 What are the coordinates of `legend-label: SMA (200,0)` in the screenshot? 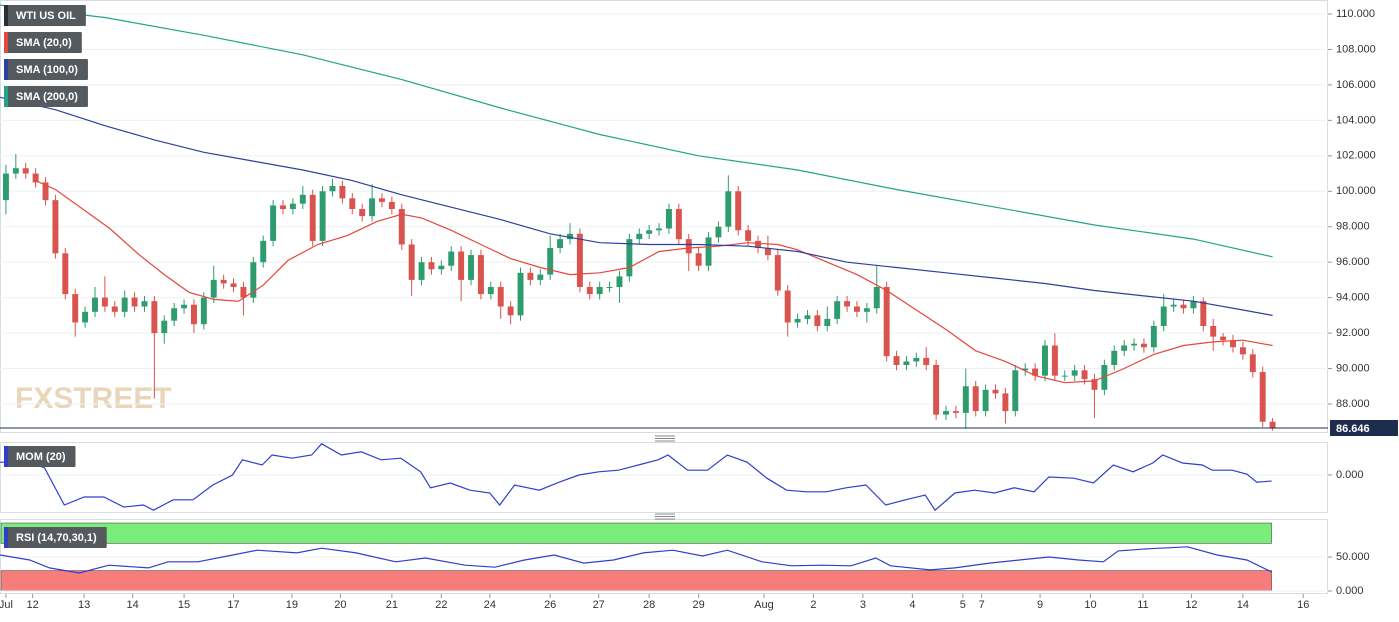 It's located at (47, 97).